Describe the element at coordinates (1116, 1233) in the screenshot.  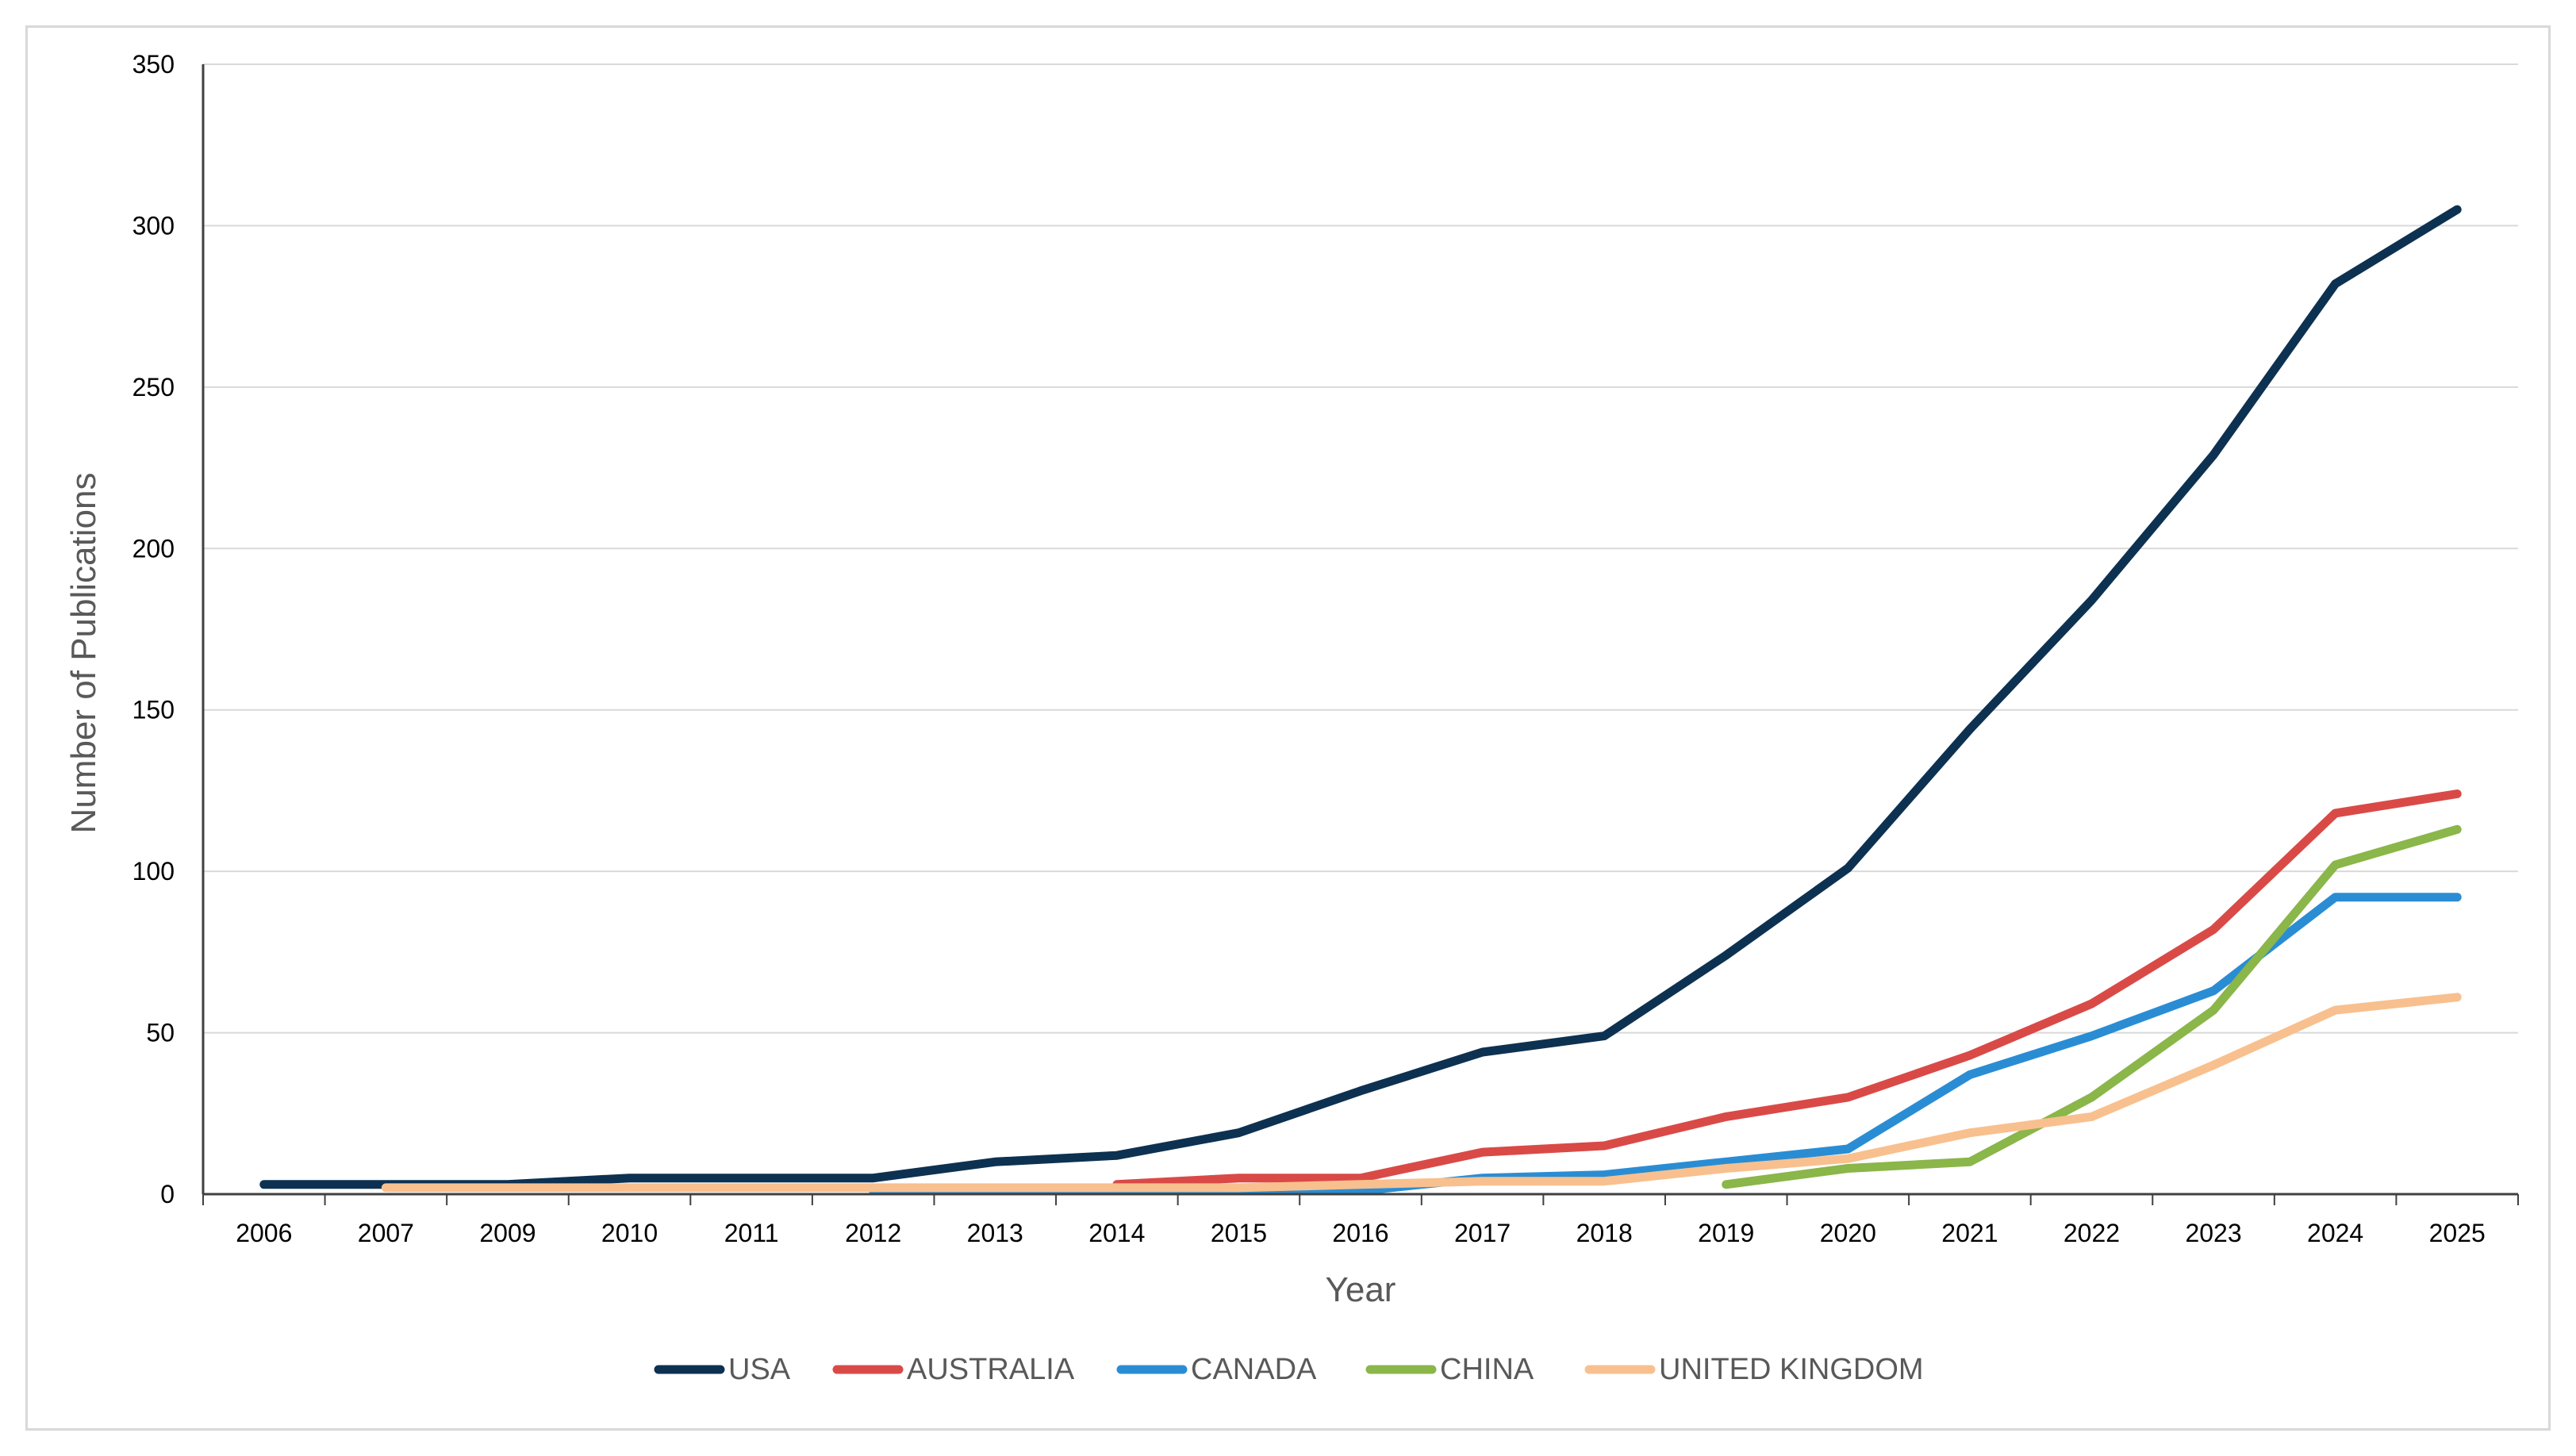
I see `x-tick-label: 2014` at that location.